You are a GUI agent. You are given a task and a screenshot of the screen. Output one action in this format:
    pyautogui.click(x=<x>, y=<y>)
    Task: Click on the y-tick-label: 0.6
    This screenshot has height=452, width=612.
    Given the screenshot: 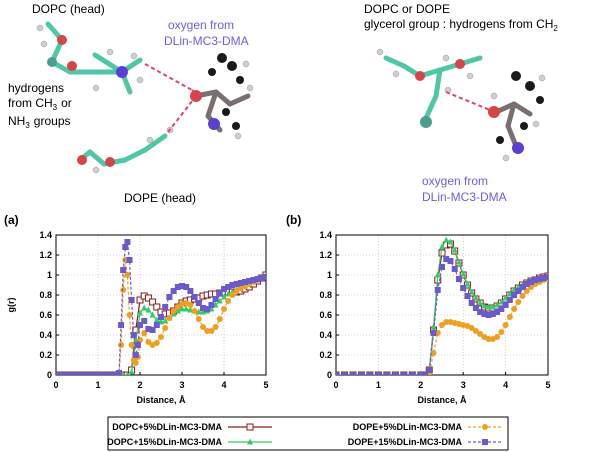 What is the action you would take?
    pyautogui.click(x=45, y=315)
    